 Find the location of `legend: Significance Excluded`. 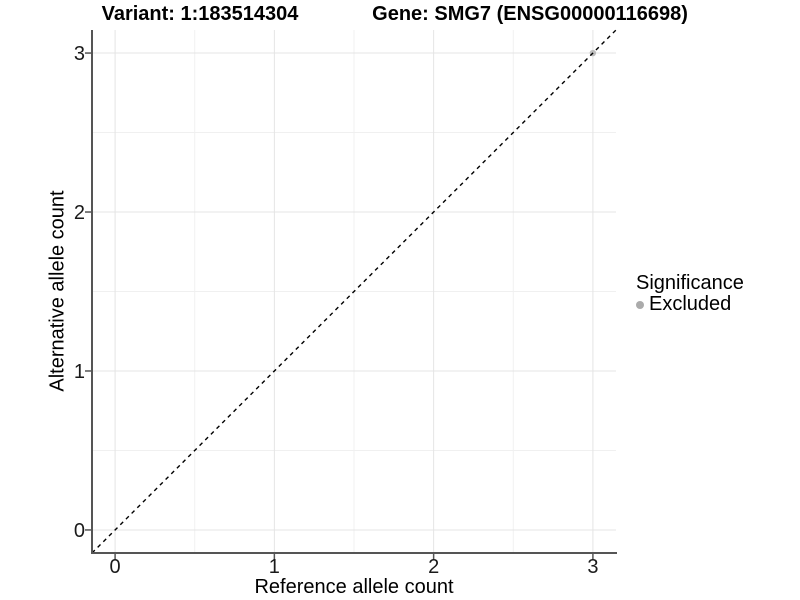

legend: Significance Excluded is located at coordinates (686, 294).